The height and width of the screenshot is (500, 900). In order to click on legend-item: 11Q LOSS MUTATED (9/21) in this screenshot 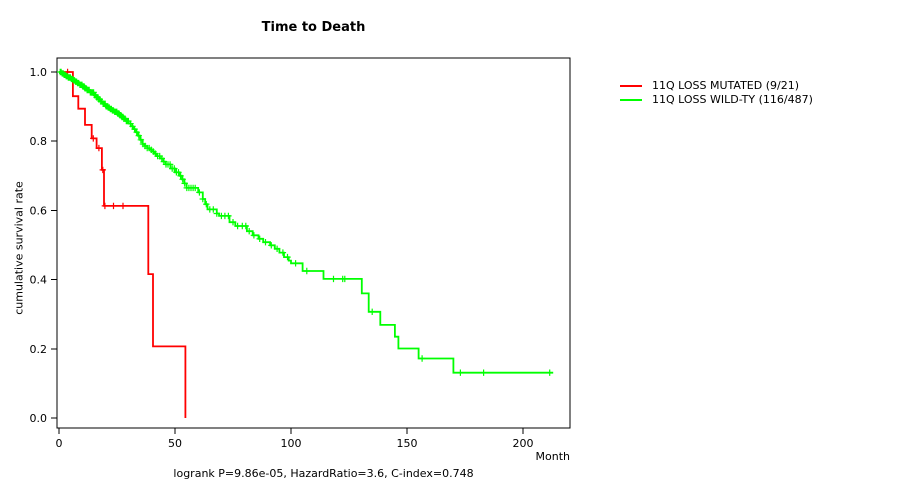, I will do `click(716, 86)`.